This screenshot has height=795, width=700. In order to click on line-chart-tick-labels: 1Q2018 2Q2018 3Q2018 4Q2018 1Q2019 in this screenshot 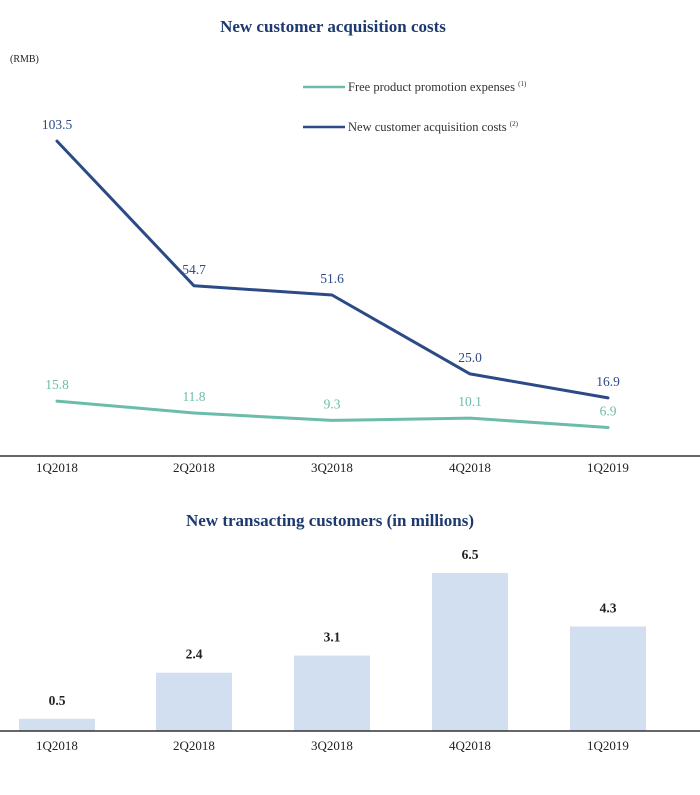, I will do `click(332, 467)`.